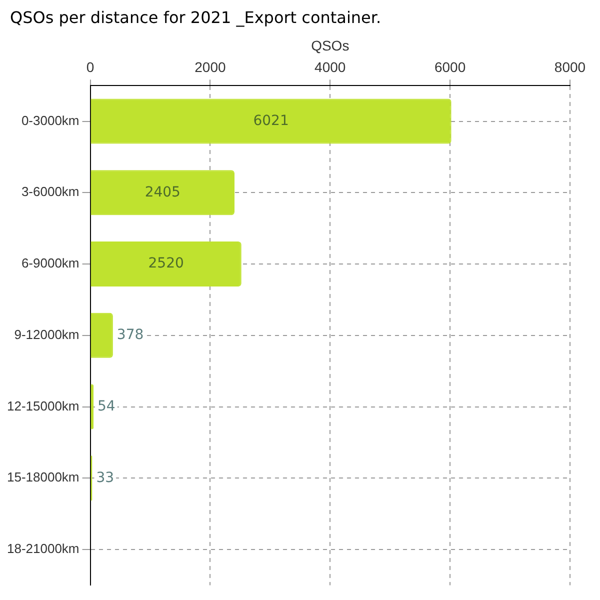 The image size is (600, 600). Describe the element at coordinates (90, 67) in the screenshot. I see `x-tick-label: 0` at that location.